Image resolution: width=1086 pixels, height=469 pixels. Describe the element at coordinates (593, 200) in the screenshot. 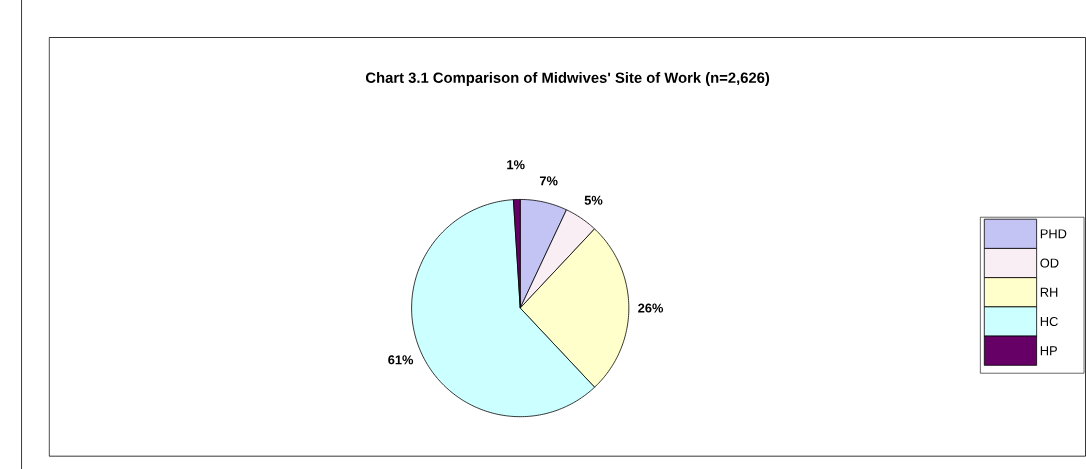

I see `data-label: 5%` at that location.